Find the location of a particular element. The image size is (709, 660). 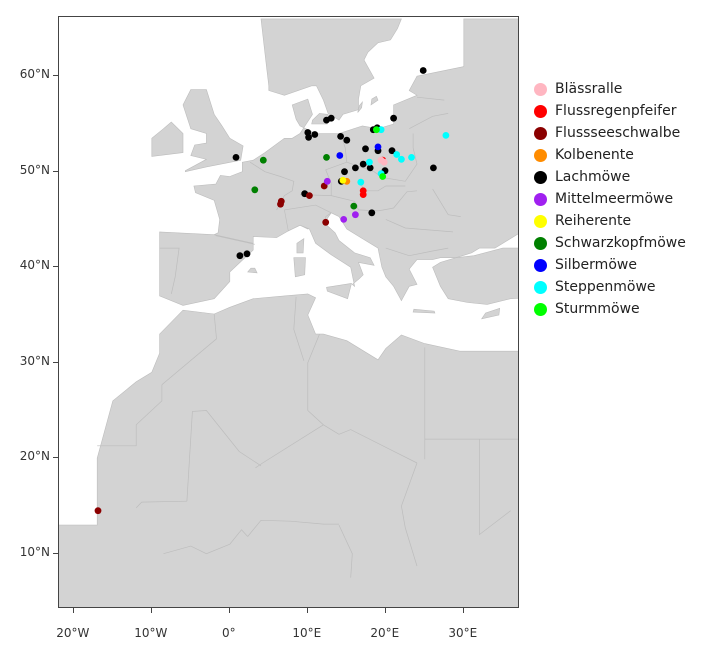

legend-item: Steppenmöwe is located at coordinates (610, 287).